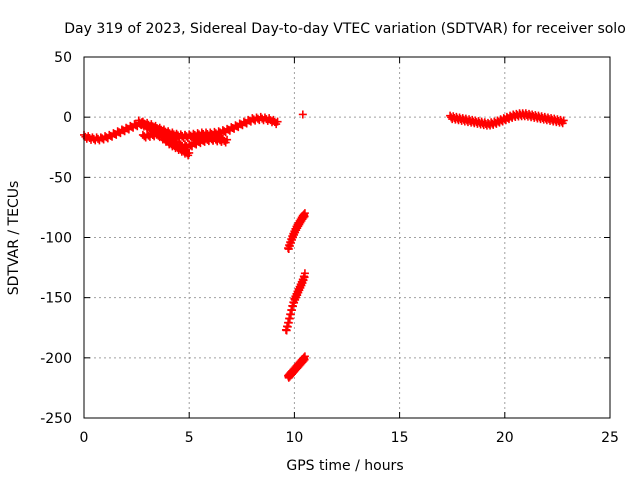  I want to click on y-tick-label: 50, so click(63, 58).